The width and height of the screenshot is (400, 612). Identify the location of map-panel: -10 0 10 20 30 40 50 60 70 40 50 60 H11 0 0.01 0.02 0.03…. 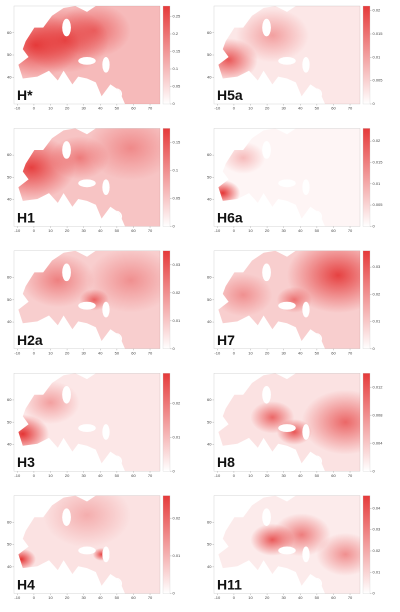
(294, 547).